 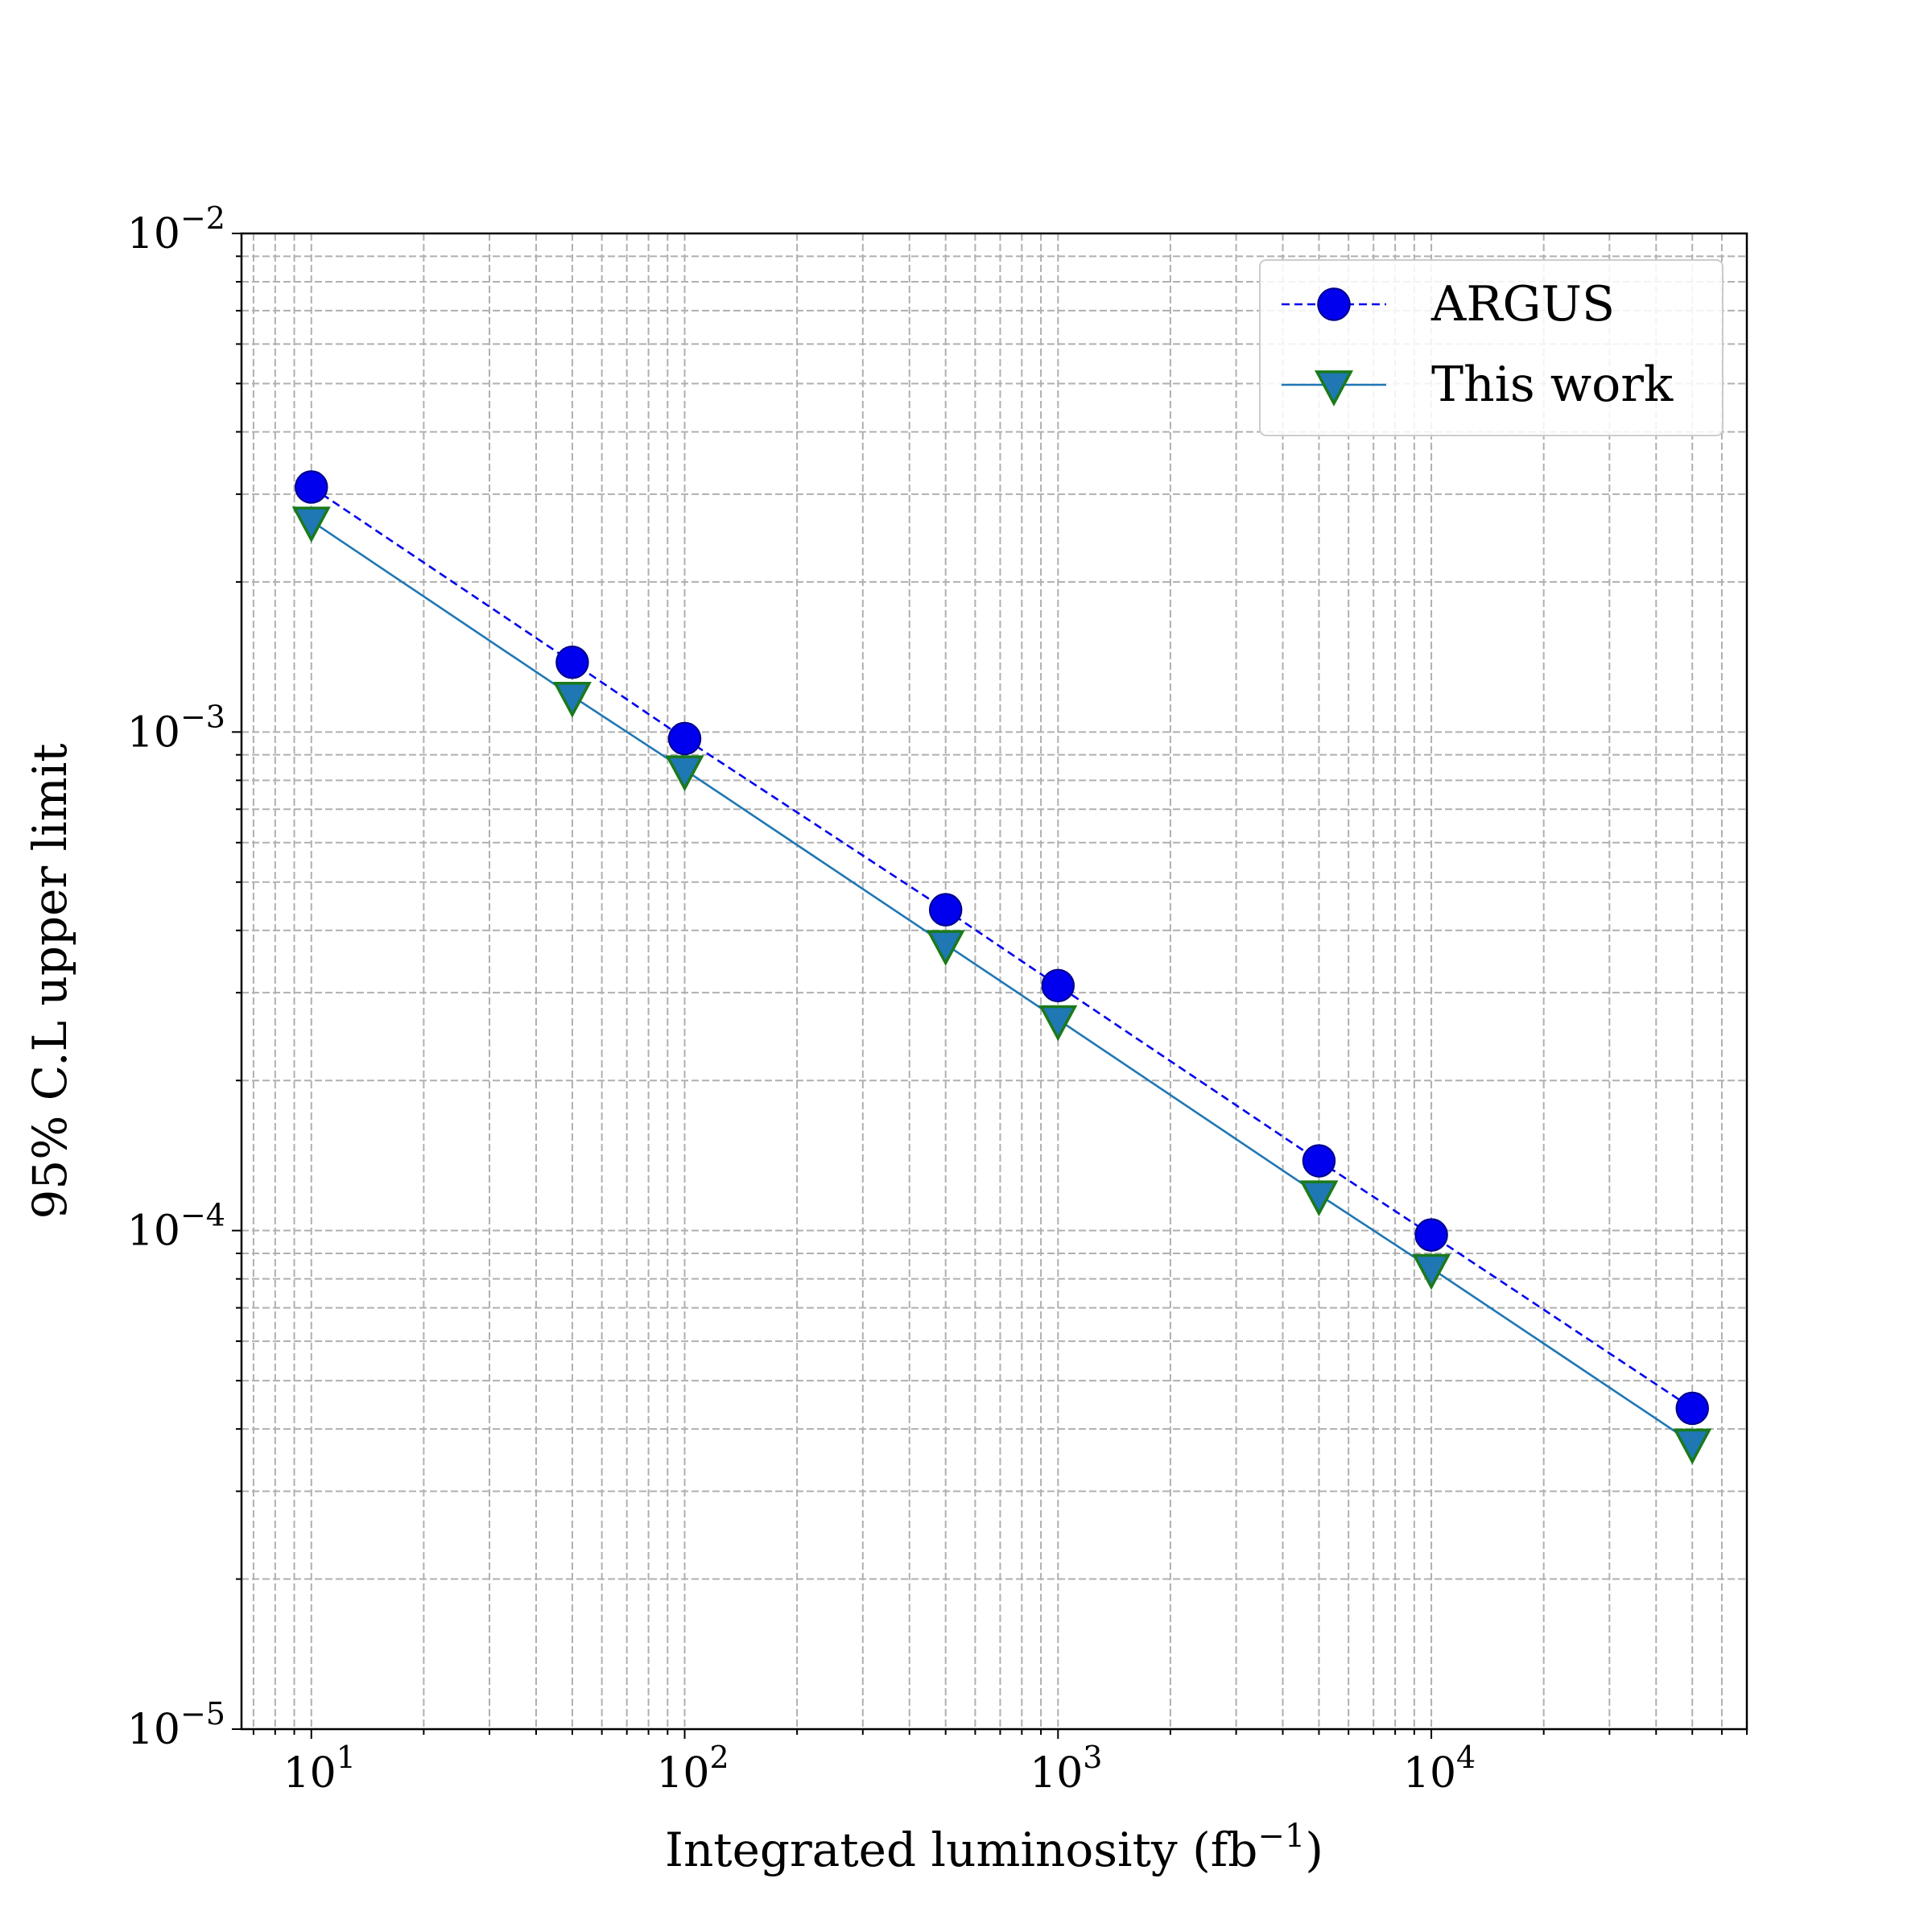 I want to click on legend: ARGUS This work, so click(x=1491, y=347).